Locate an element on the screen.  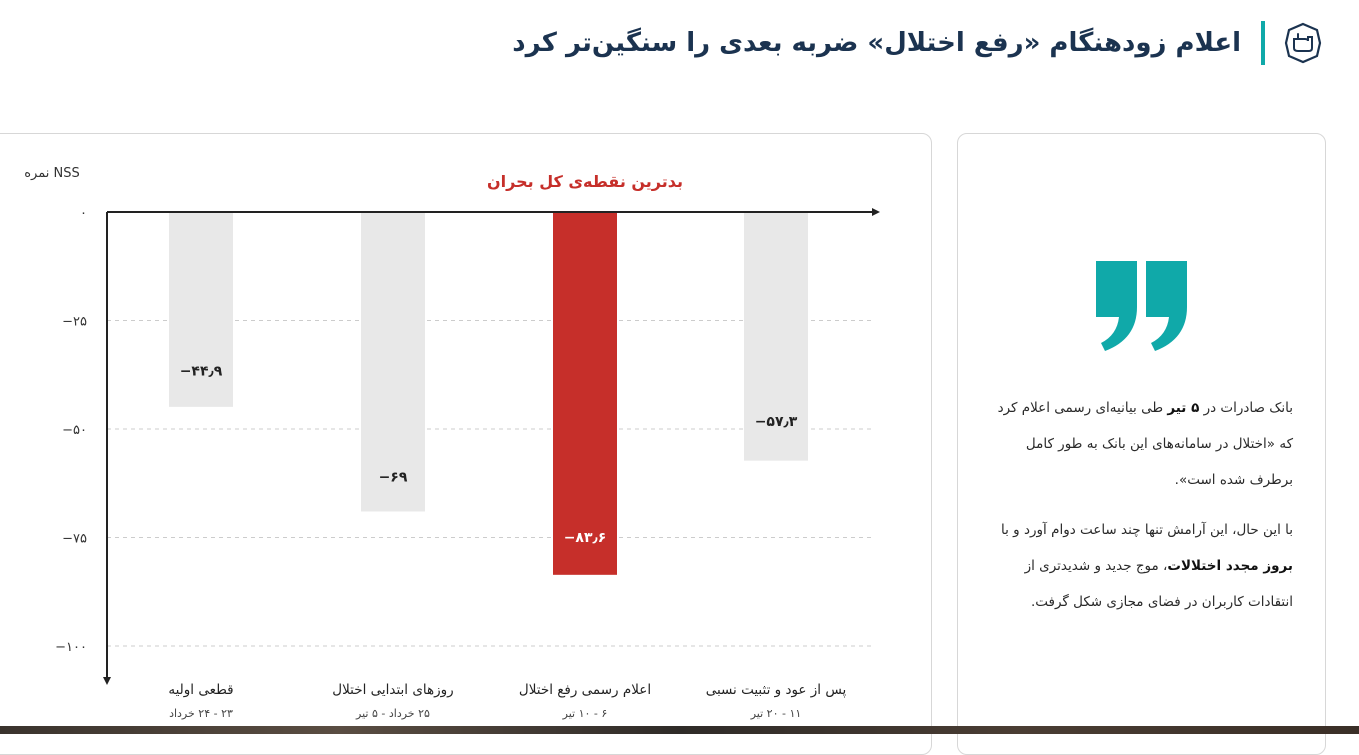
x-axis-arrow is located at coordinates (876, 212).